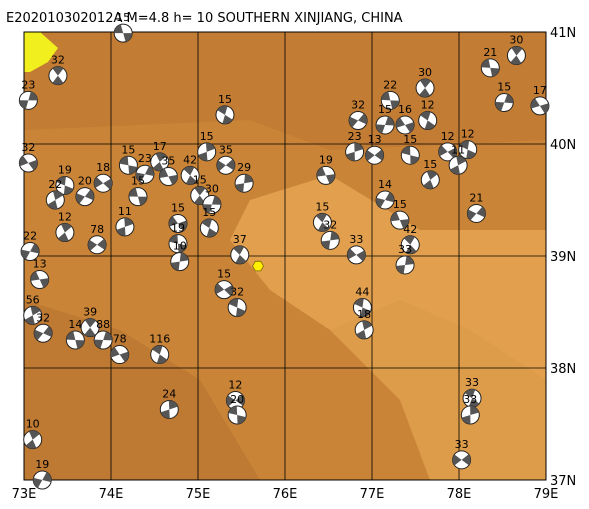  What do you see at coordinates (226, 149) in the screenshot?
I see `depth-label: 35` at bounding box center [226, 149].